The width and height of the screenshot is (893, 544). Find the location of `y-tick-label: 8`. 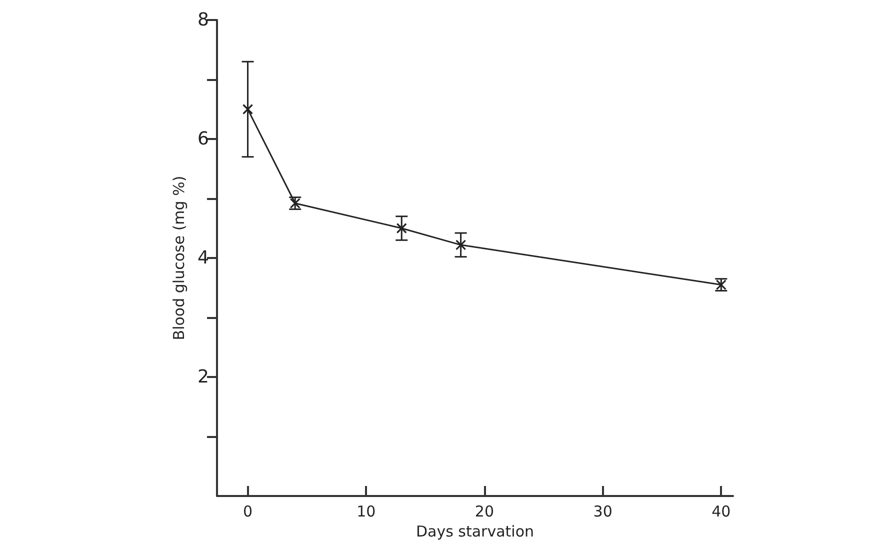

y-tick-label: 8 is located at coordinates (203, 20).